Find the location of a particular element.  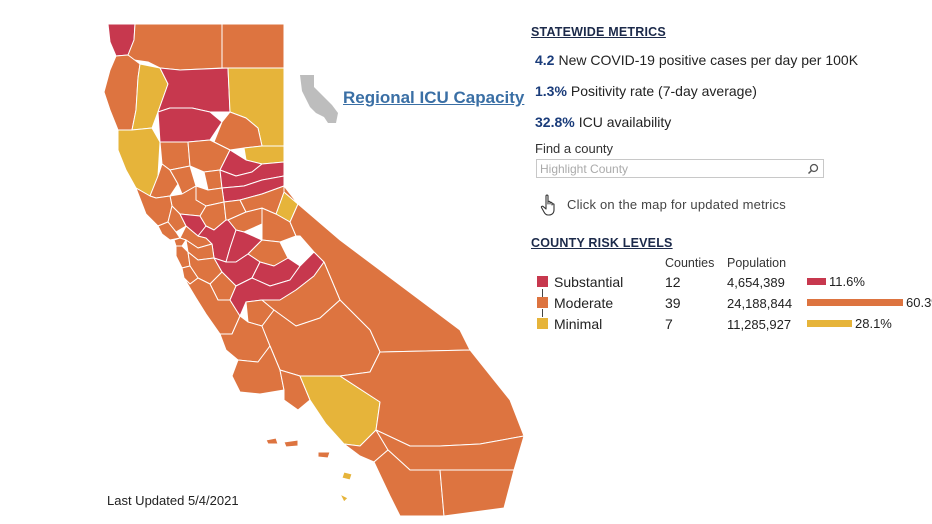

regional-icu-california-icon is located at coordinates (320, 99).